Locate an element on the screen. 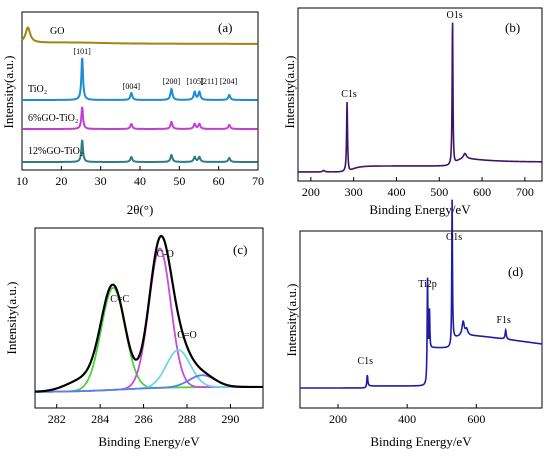 Image resolution: width=550 pixels, height=456 pixels. panel-a-peak-labels: [101] [004] [200] [105][211] [204] is located at coordinates (156, 69).